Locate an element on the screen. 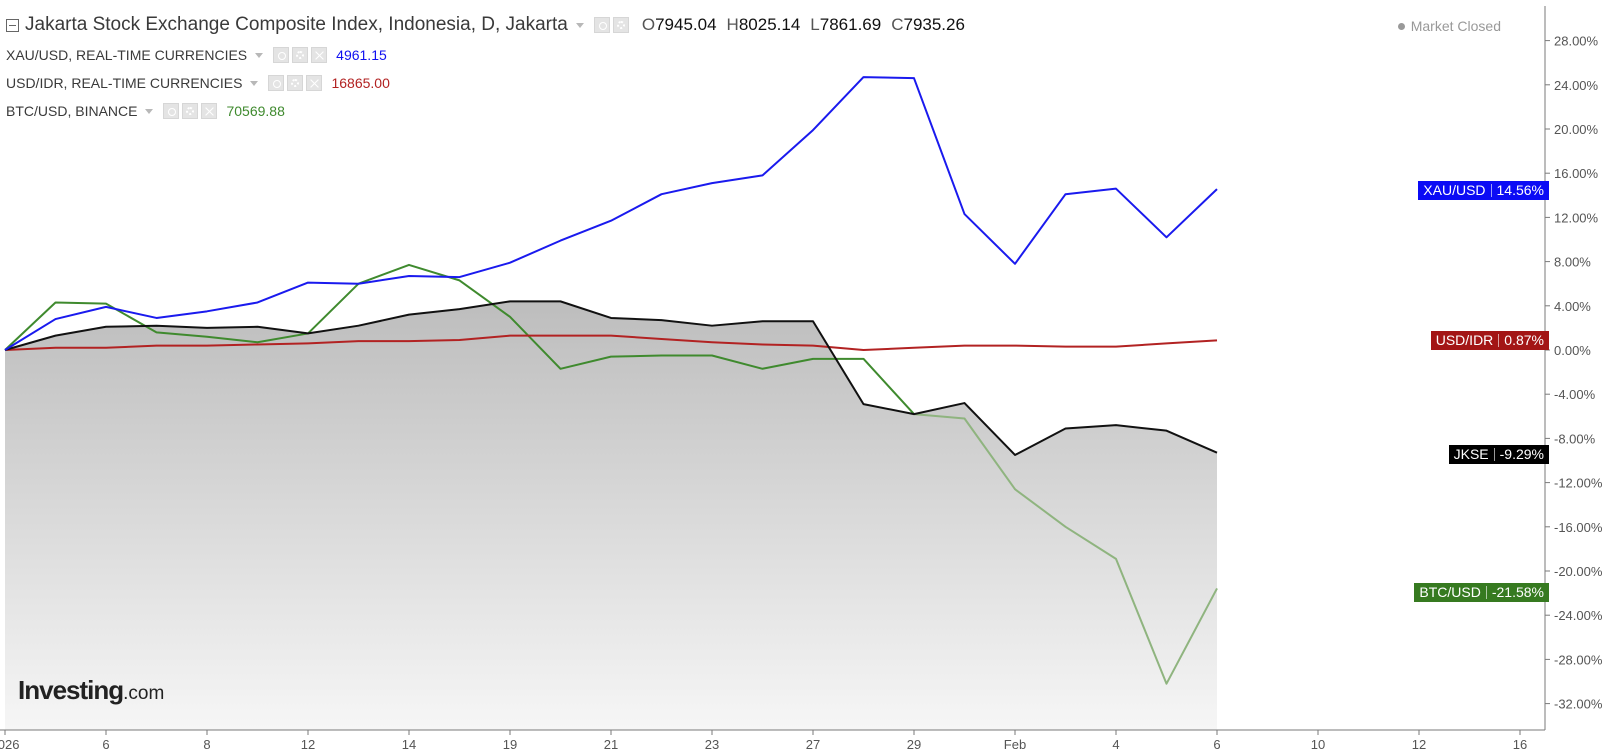 The height and width of the screenshot is (755, 1613). x-tick-label: 16 is located at coordinates (1520, 744).